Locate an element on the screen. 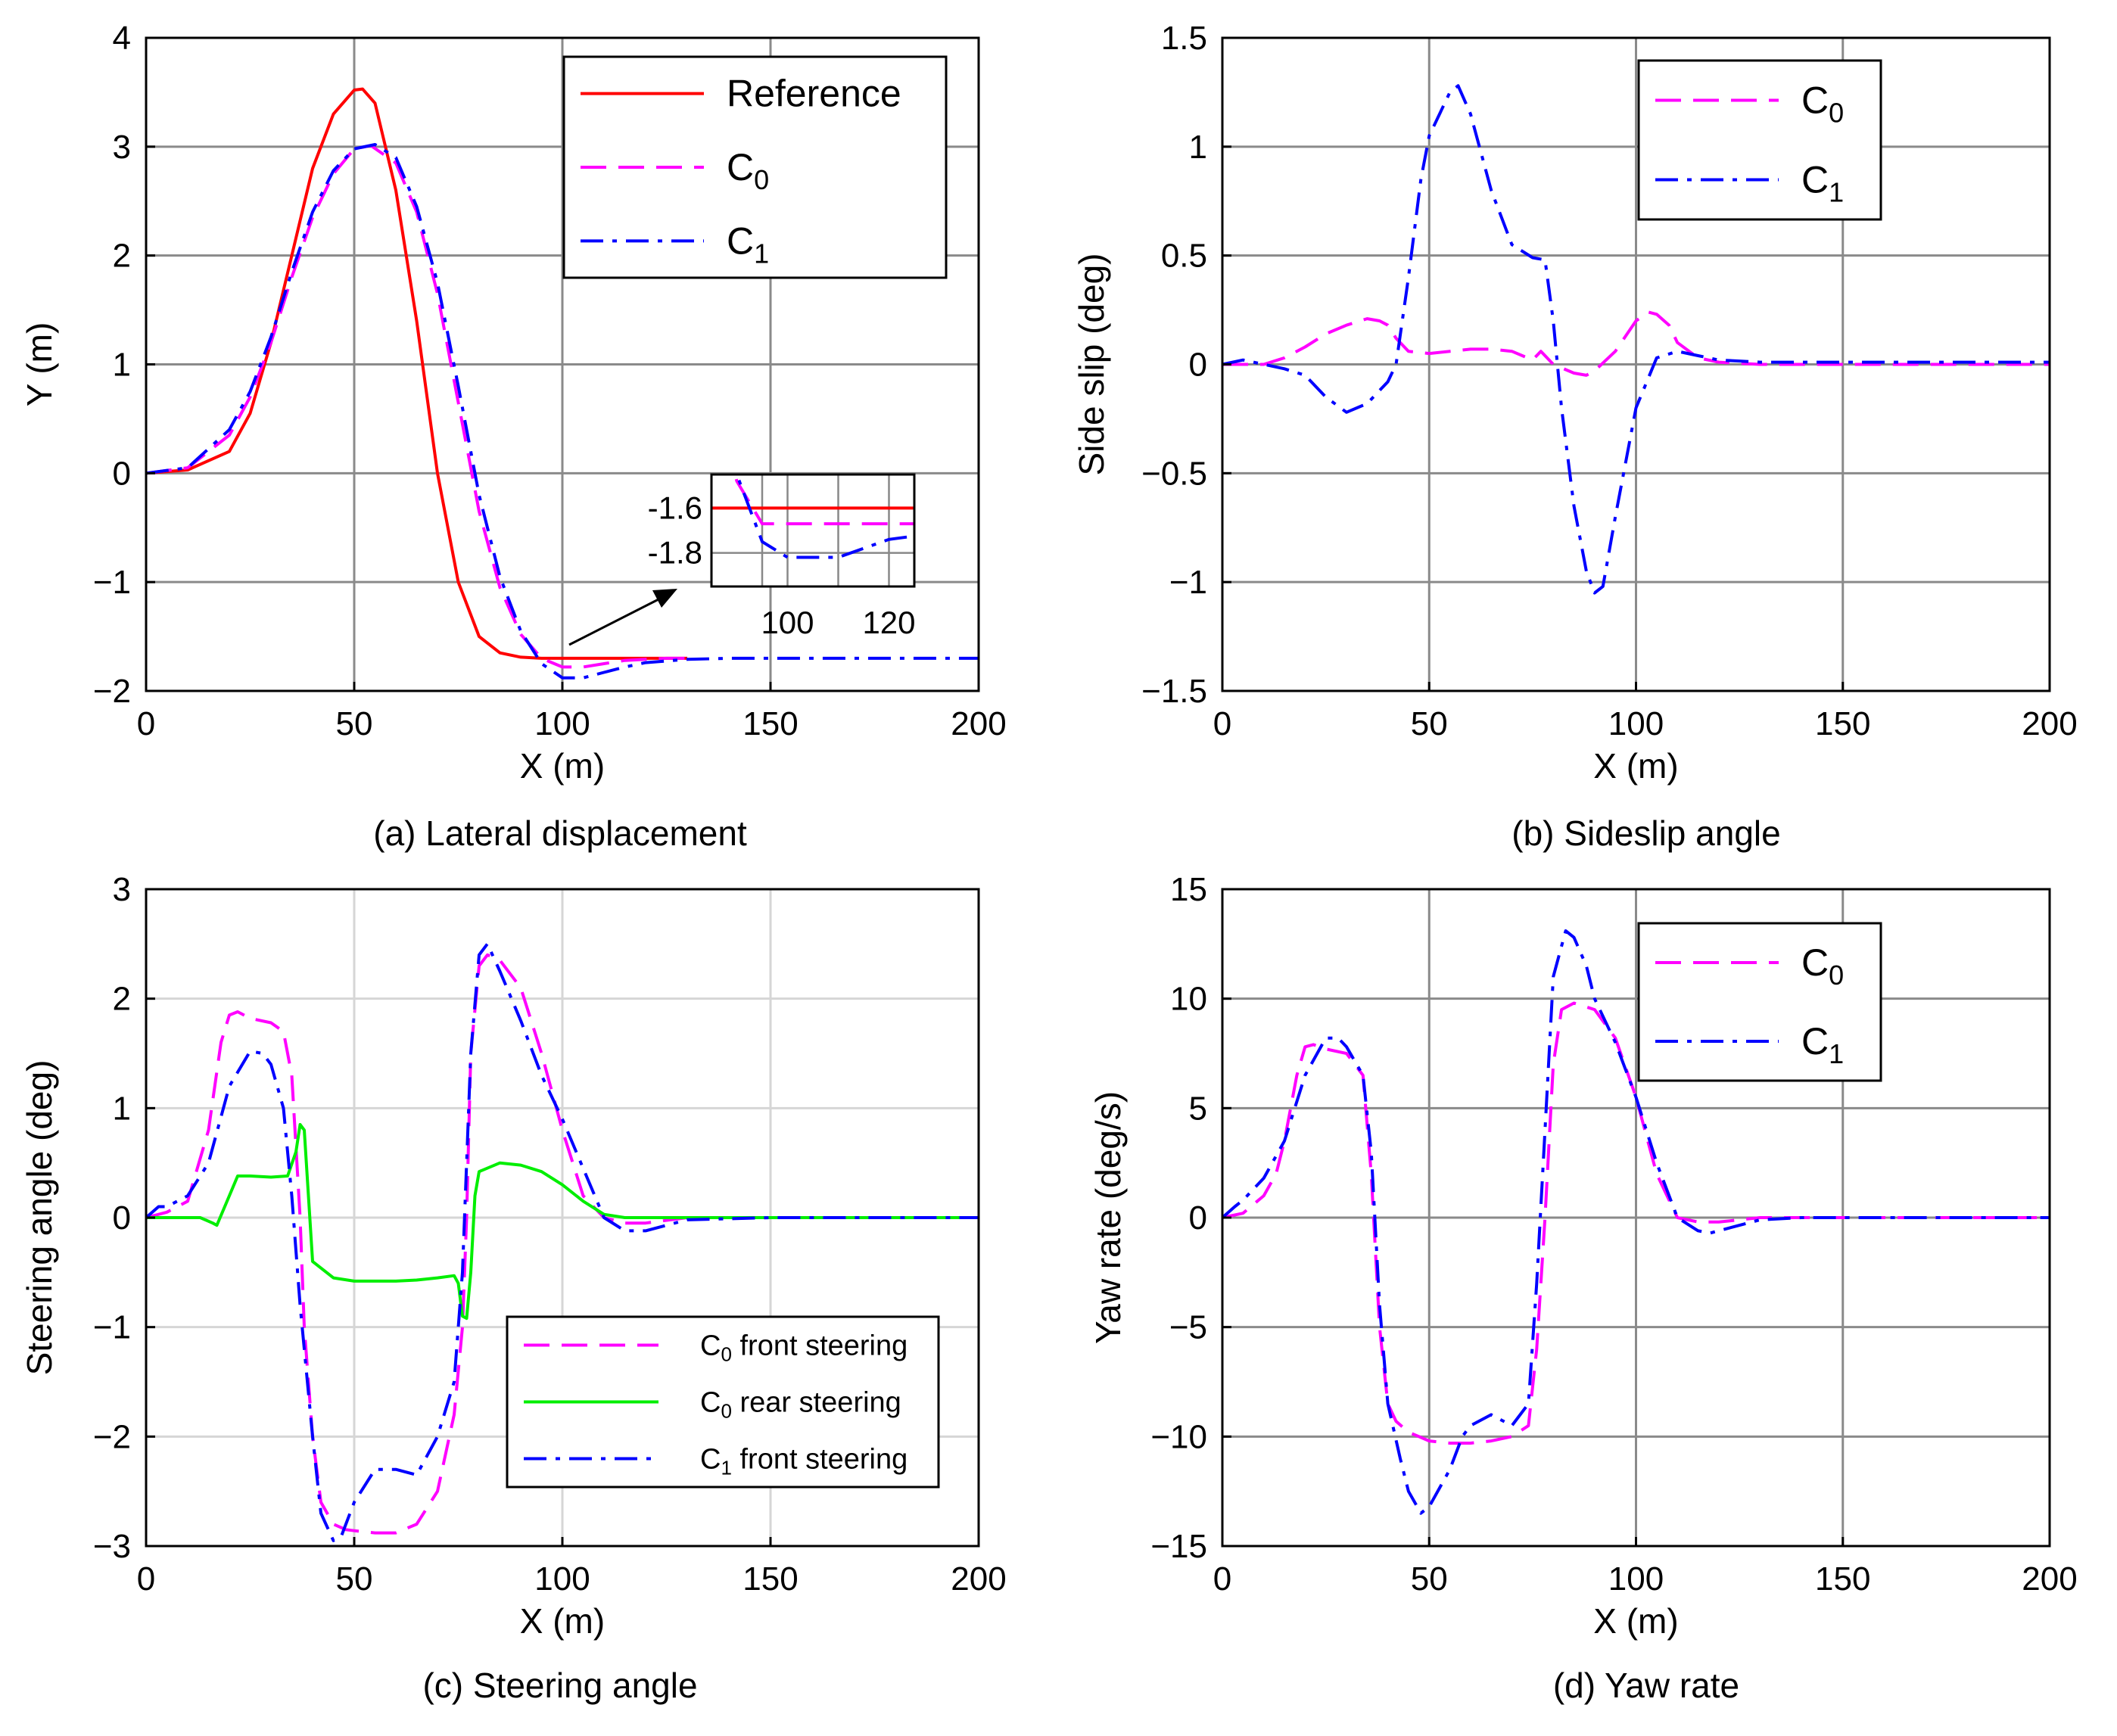 The width and height of the screenshot is (2117, 1736). legend-label: C0 front steering is located at coordinates (804, 1348).